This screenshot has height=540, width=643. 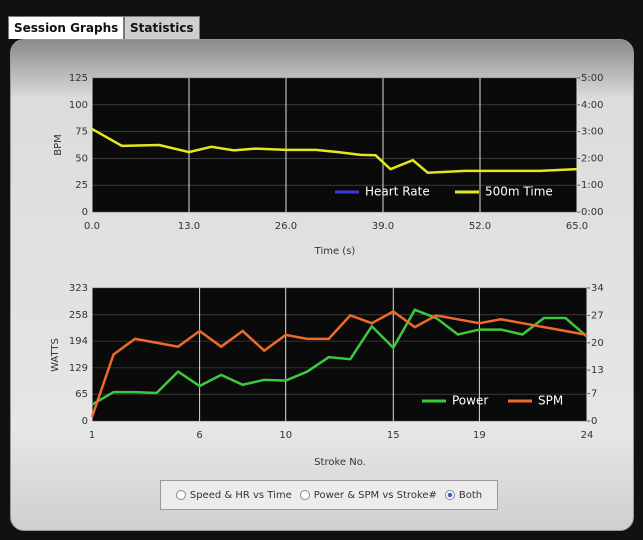 I want to click on x-tick-label: 10, so click(x=285, y=435).